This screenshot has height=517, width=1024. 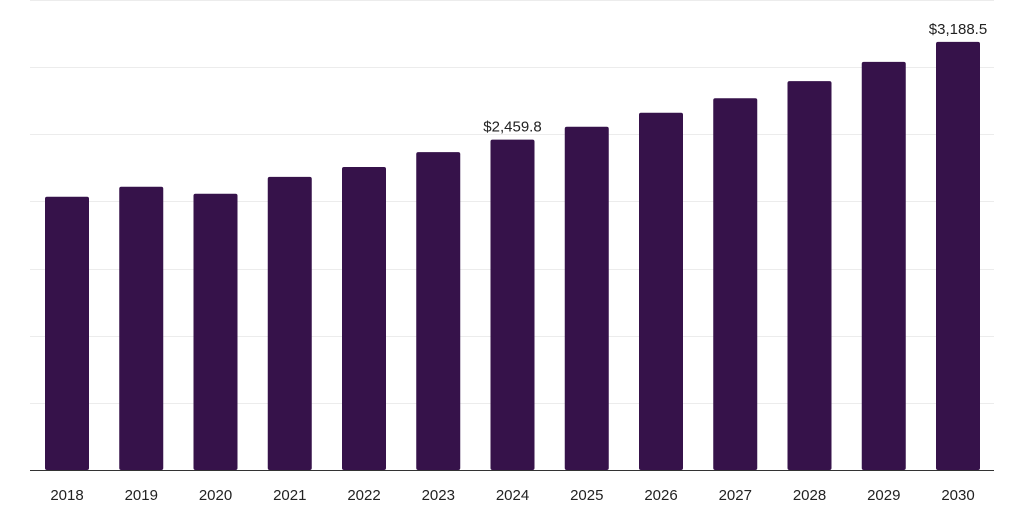 What do you see at coordinates (215, 495) in the screenshot?
I see `x-tick-label-2020: 2020` at bounding box center [215, 495].